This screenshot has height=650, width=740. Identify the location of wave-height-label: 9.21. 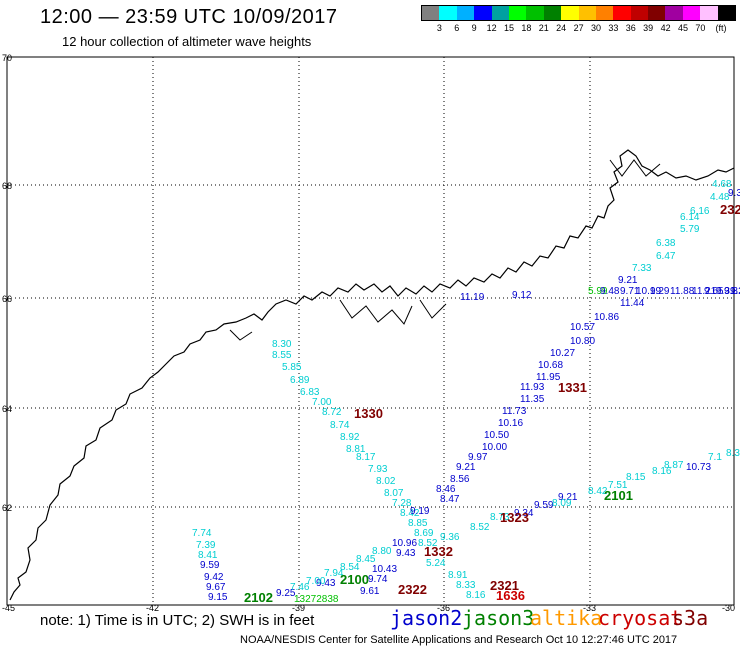
(628, 280).